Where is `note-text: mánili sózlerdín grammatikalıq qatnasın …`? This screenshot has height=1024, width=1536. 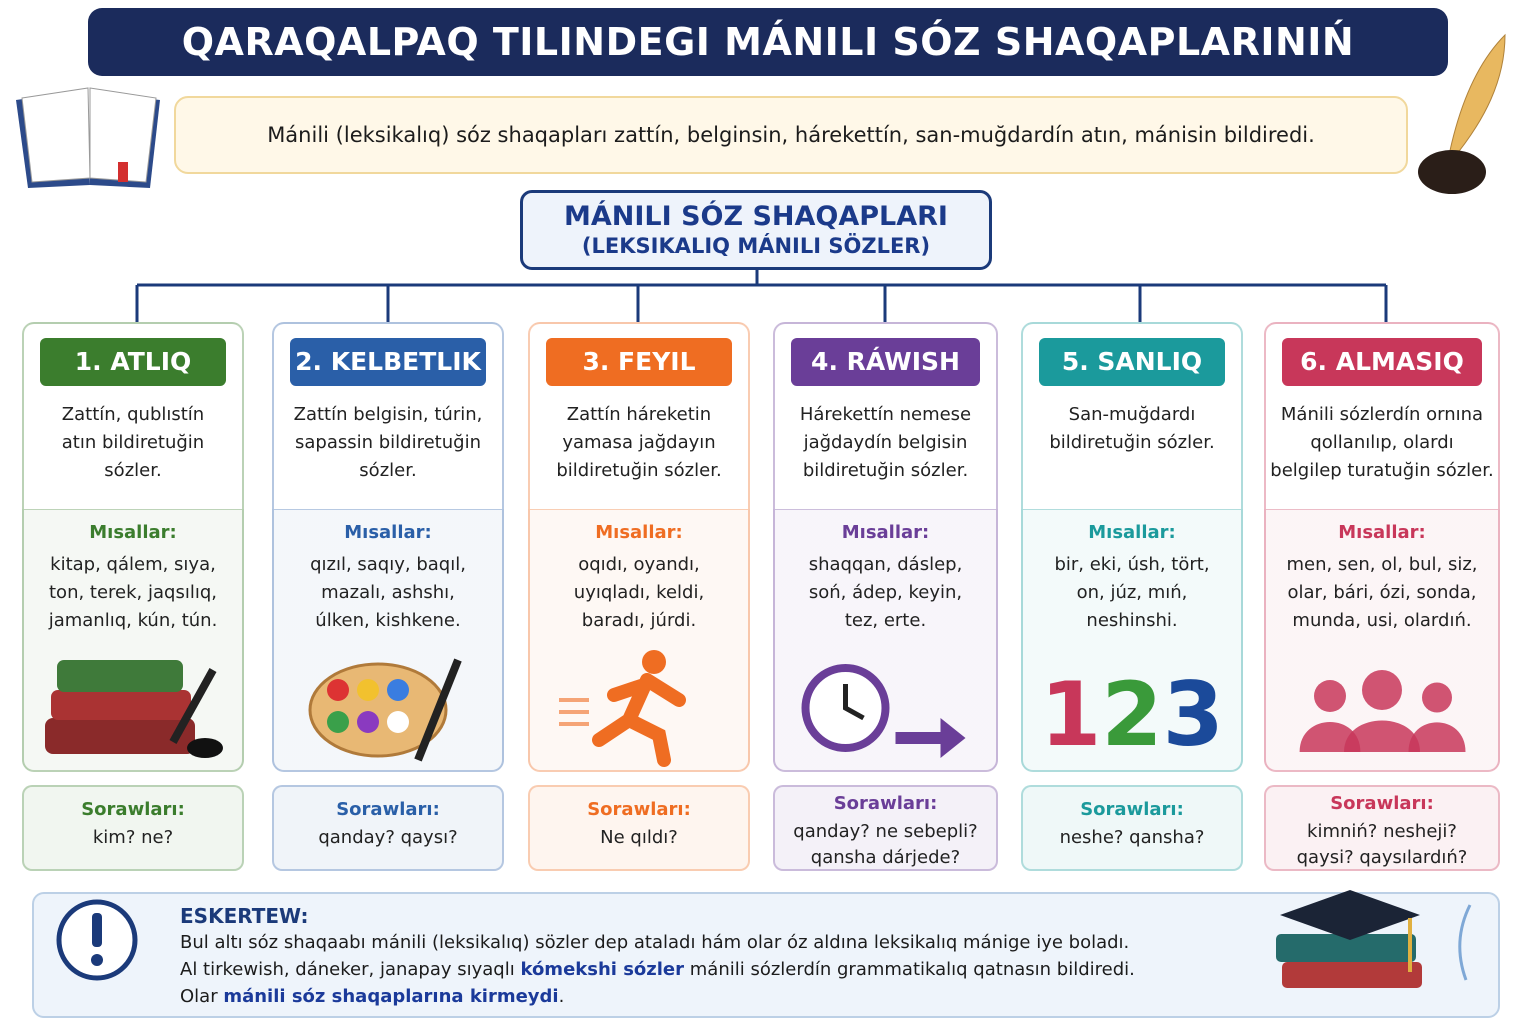 note-text: mánili sózlerdín grammatikalıq qatnasın … is located at coordinates (909, 969).